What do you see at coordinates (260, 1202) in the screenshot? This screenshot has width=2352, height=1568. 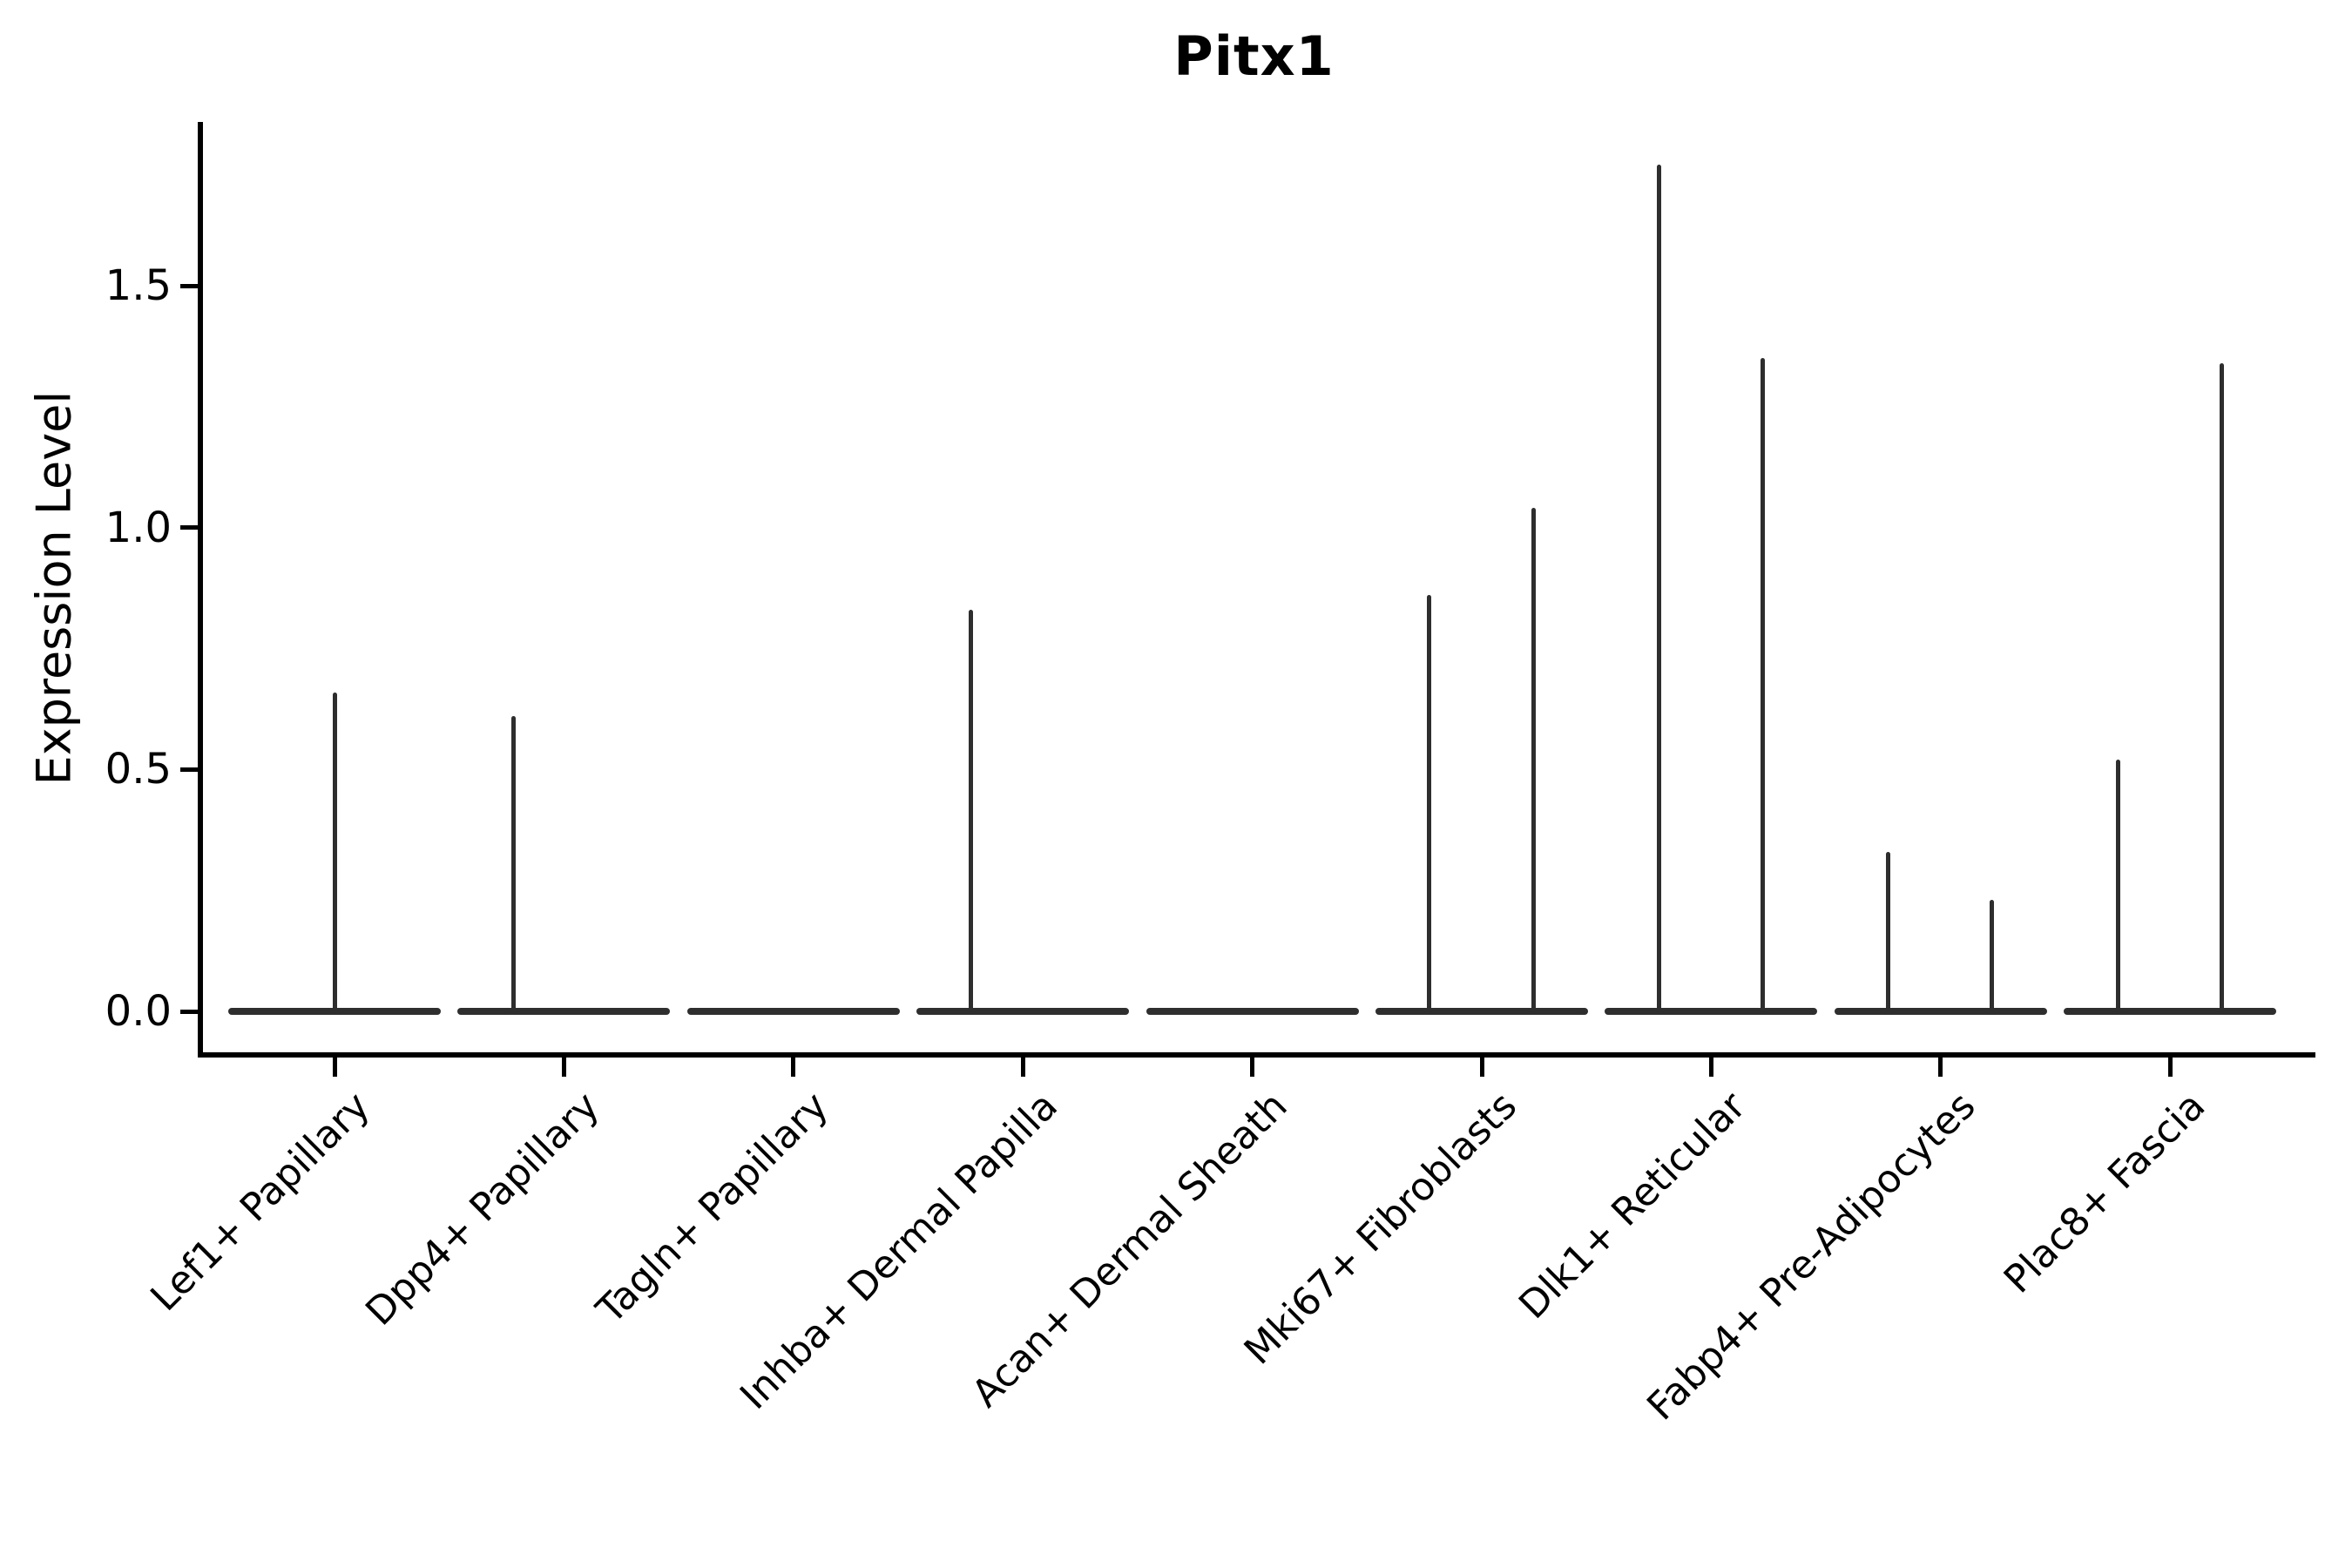 I see `x-tick-label: Lef1+ Papillary` at bounding box center [260, 1202].